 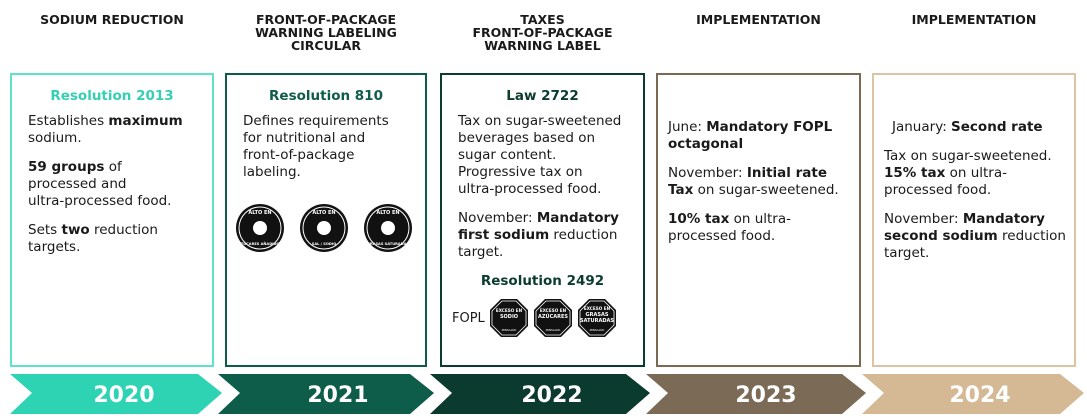 I want to click on header-line: FRONT-OF-PACKAGE, so click(x=326, y=19).